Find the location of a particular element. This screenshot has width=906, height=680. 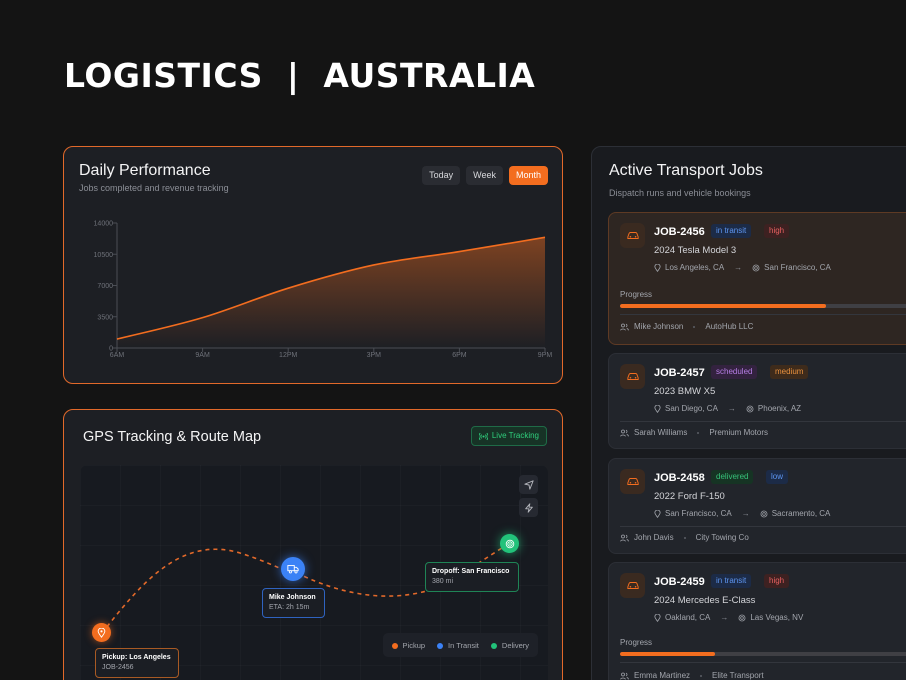

route-from: San Diego, CA is located at coordinates (691, 408).